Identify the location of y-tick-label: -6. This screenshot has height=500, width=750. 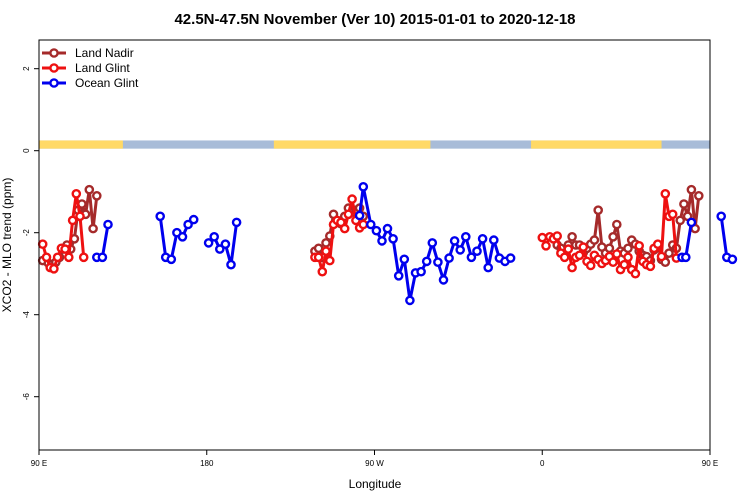
(26, 397).